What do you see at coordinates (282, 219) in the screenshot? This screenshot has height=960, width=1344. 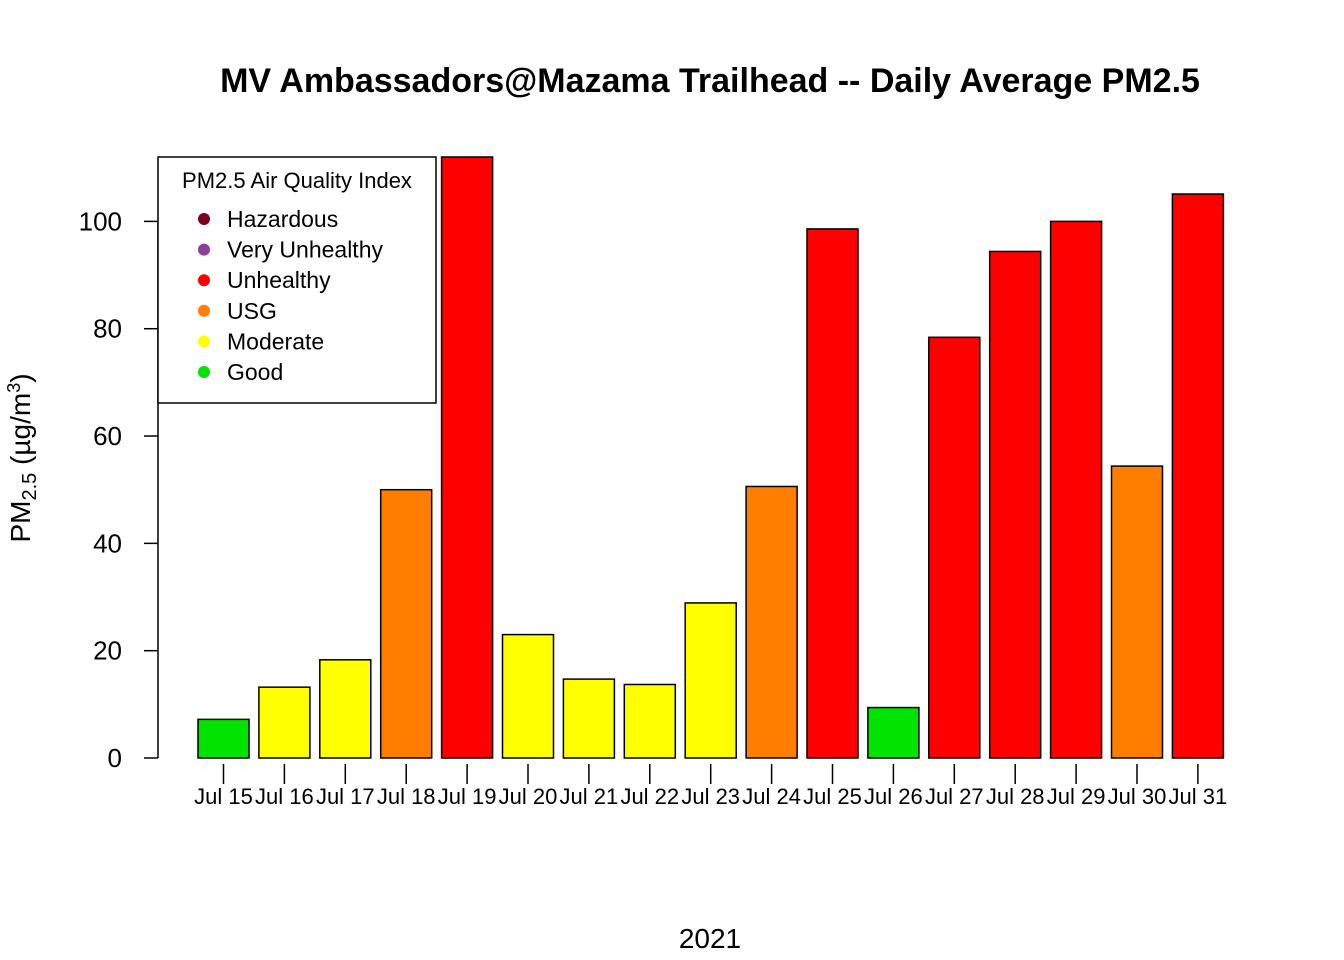 I see `legend-label: Hazardous` at bounding box center [282, 219].